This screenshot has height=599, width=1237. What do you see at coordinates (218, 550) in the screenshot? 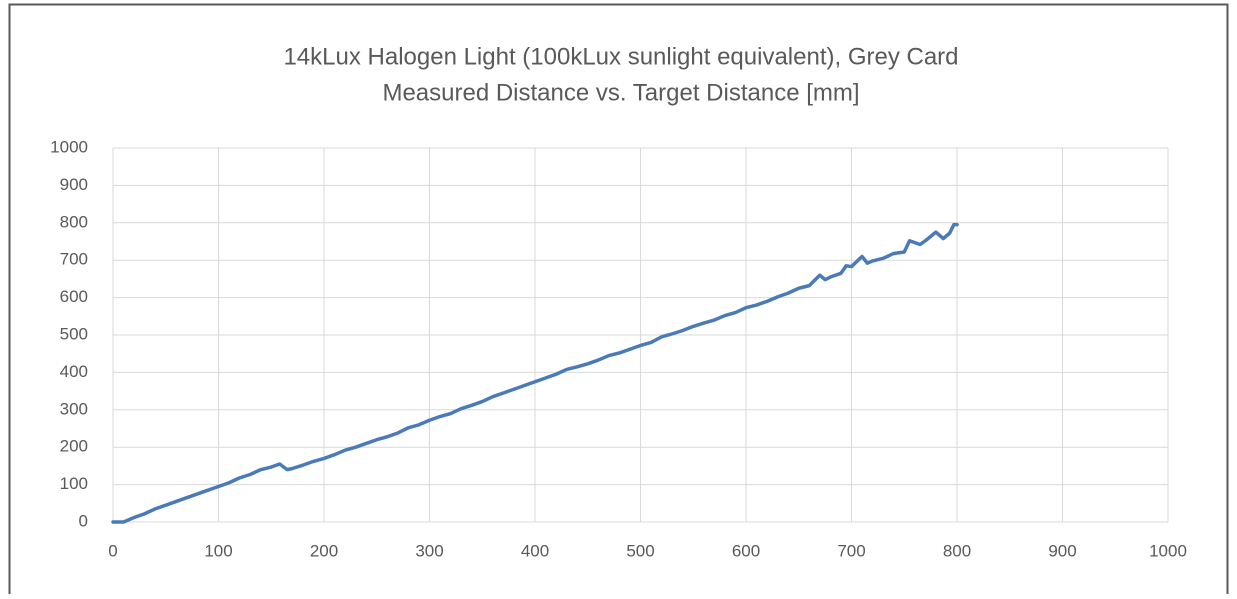
I see `x-tick-label: 100` at bounding box center [218, 550].